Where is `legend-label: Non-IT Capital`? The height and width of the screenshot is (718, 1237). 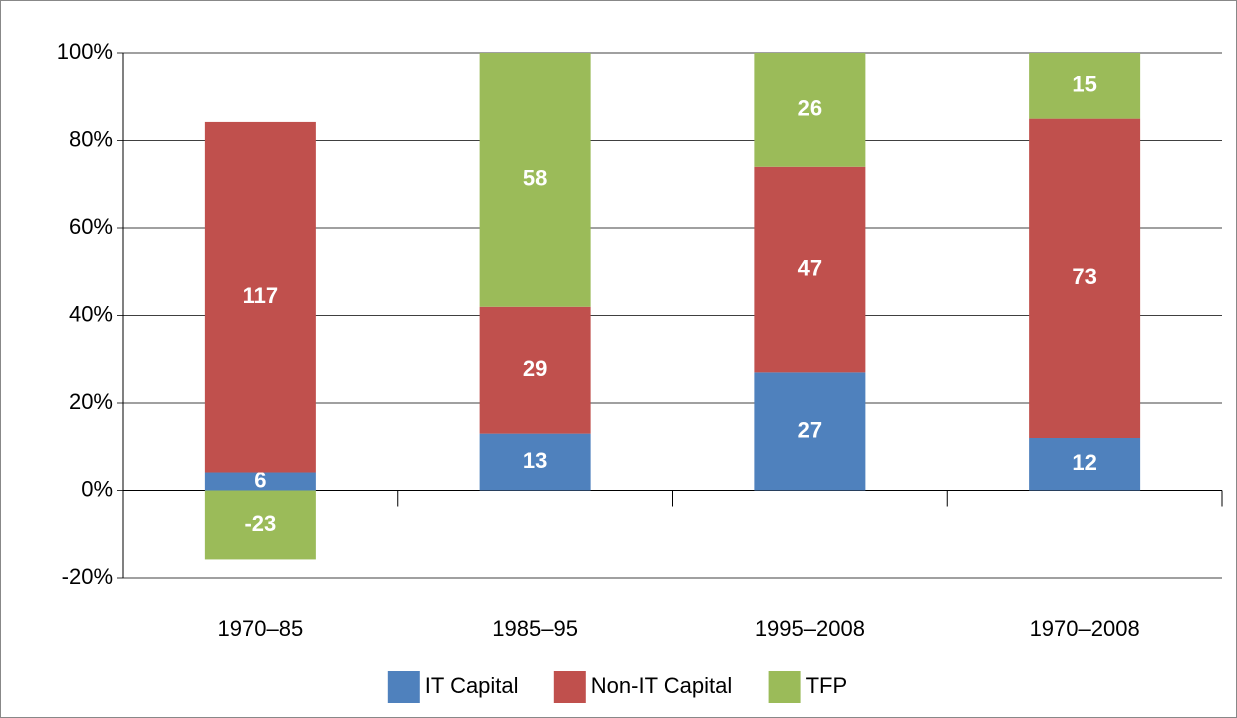
legend-label: Non-IT Capital is located at coordinates (661, 685).